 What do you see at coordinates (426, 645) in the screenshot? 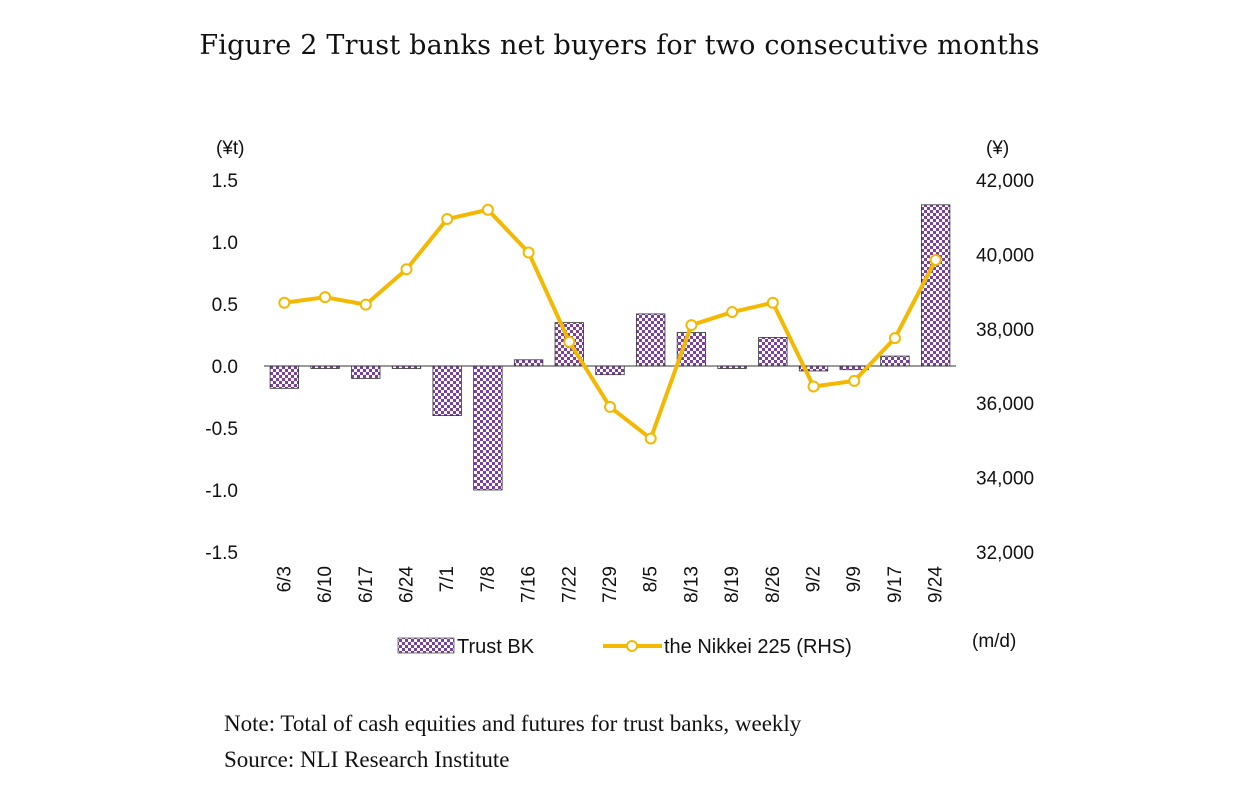
I see `legend-swatch-trust-bk` at bounding box center [426, 645].